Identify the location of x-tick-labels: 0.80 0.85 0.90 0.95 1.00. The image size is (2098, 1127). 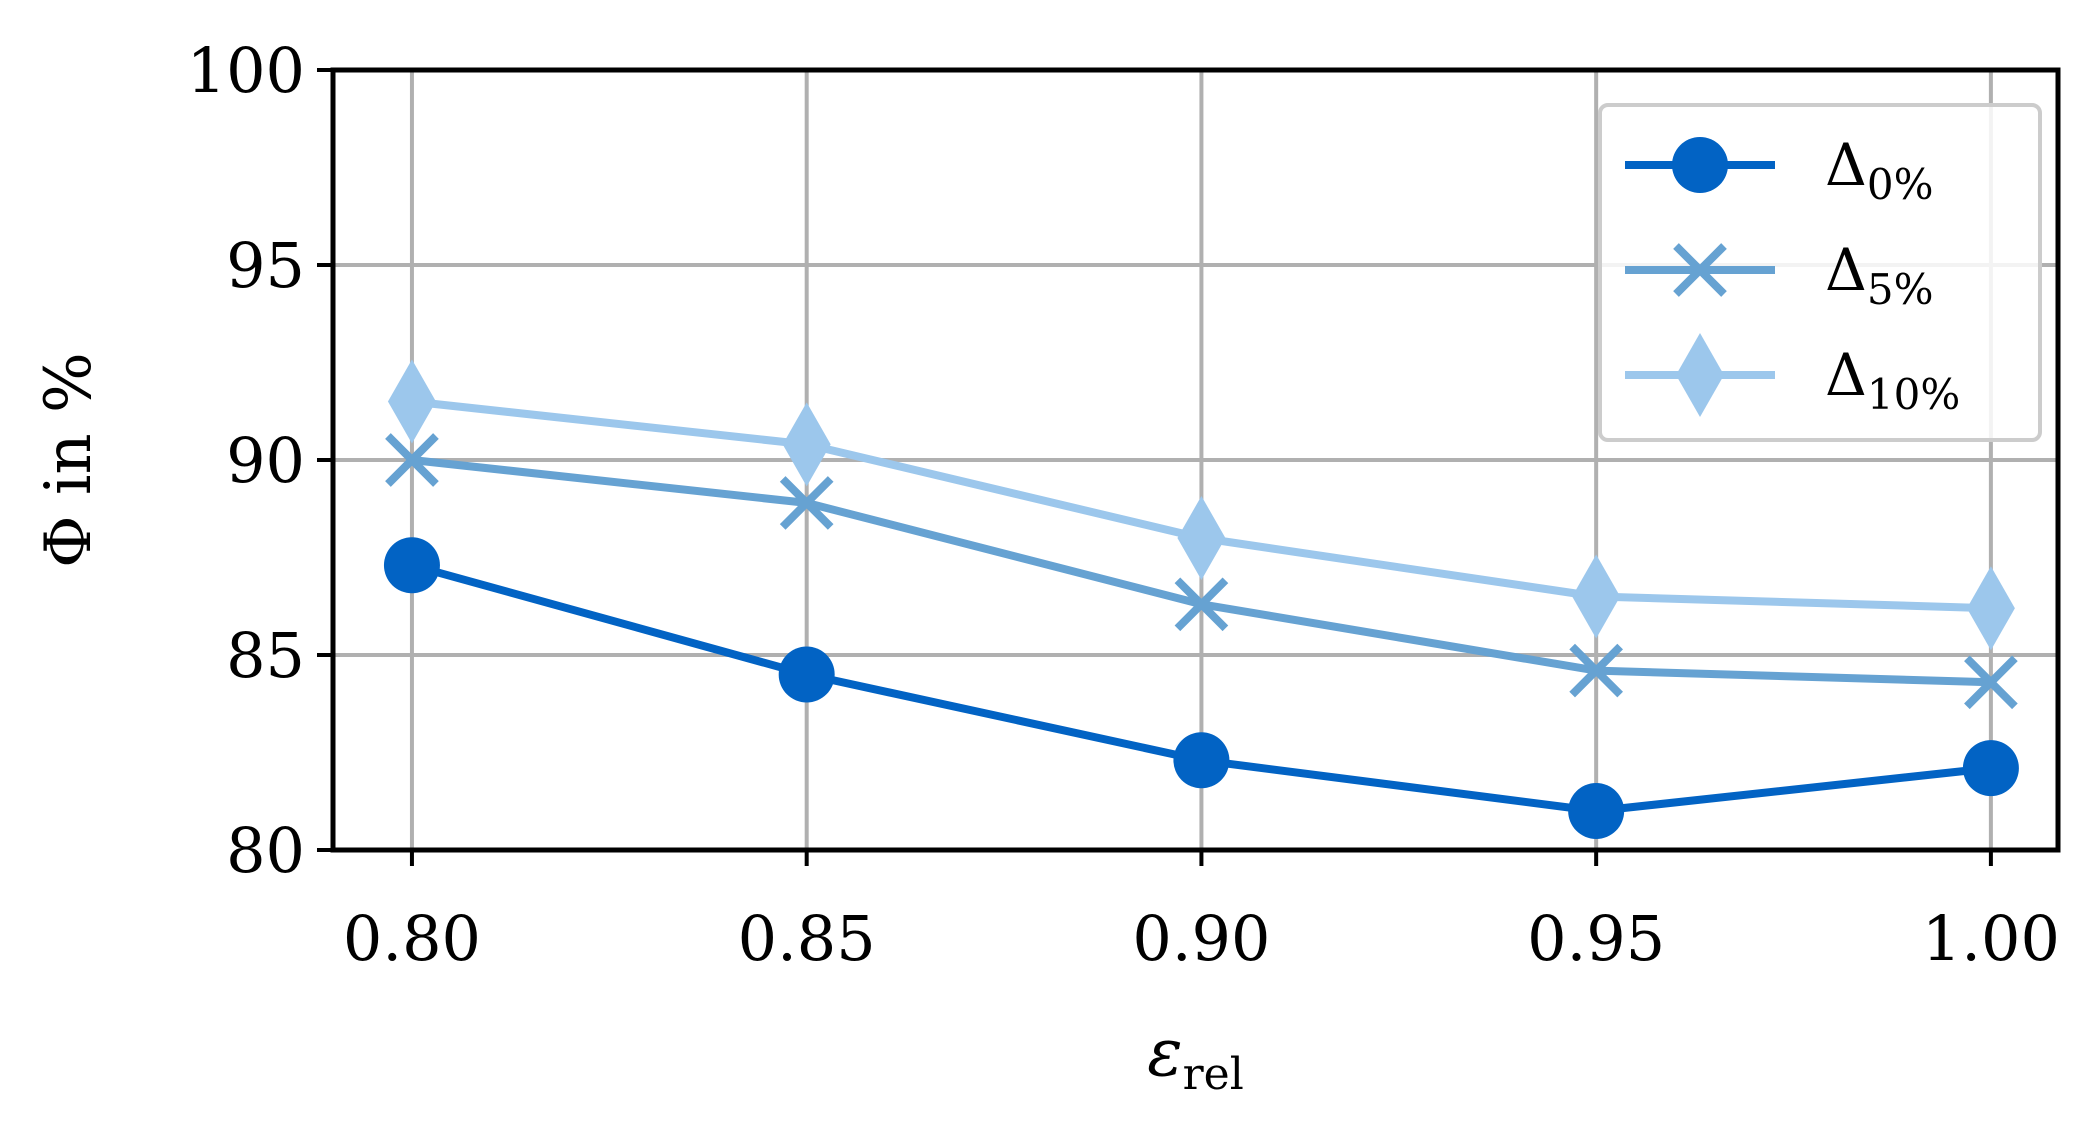
(1201, 938).